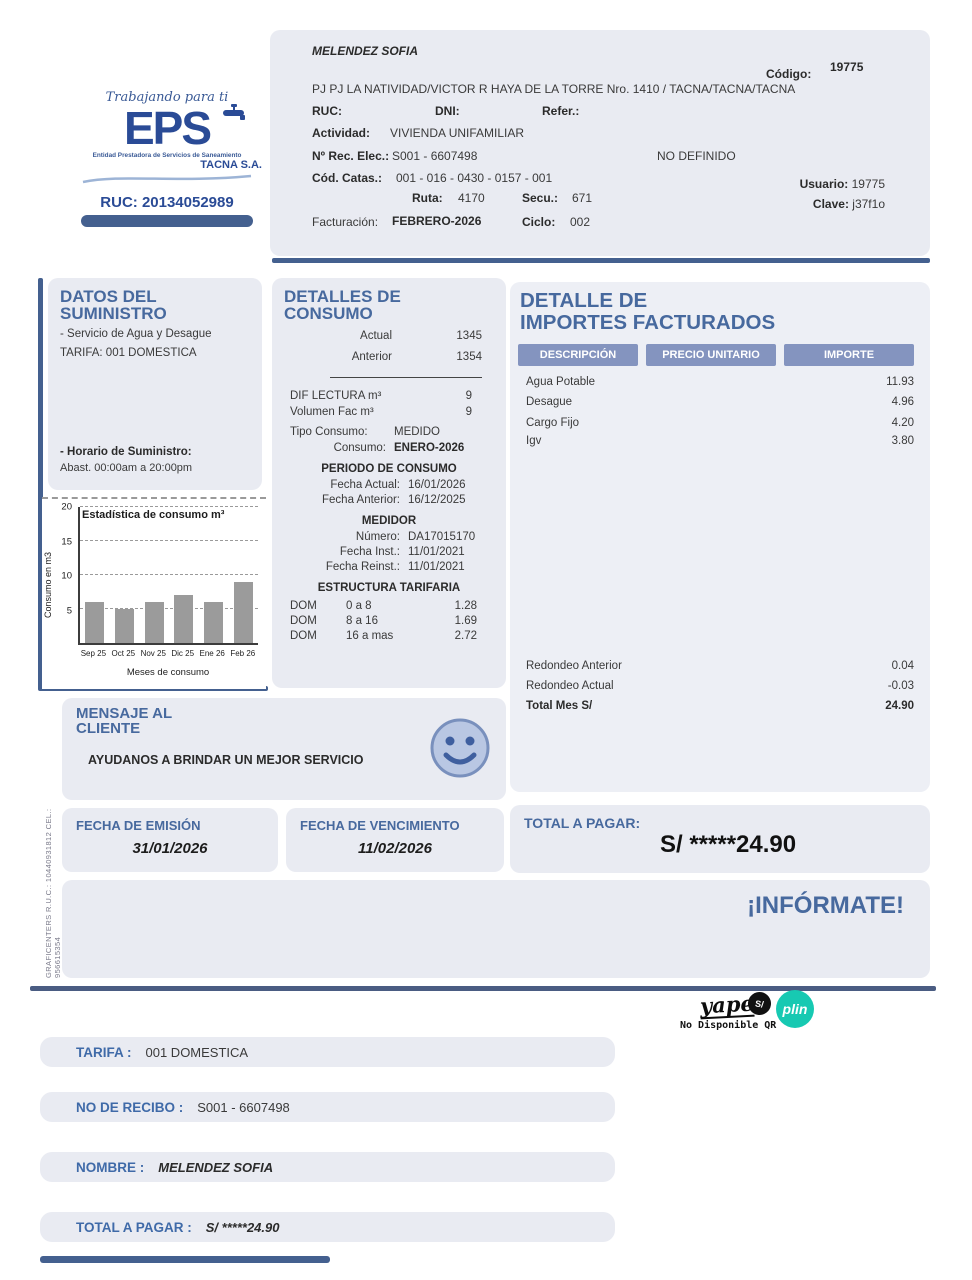 The image size is (972, 1280). Describe the element at coordinates (389, 521) in the screenshot. I see `medidor-title: MEDIDOR` at that location.